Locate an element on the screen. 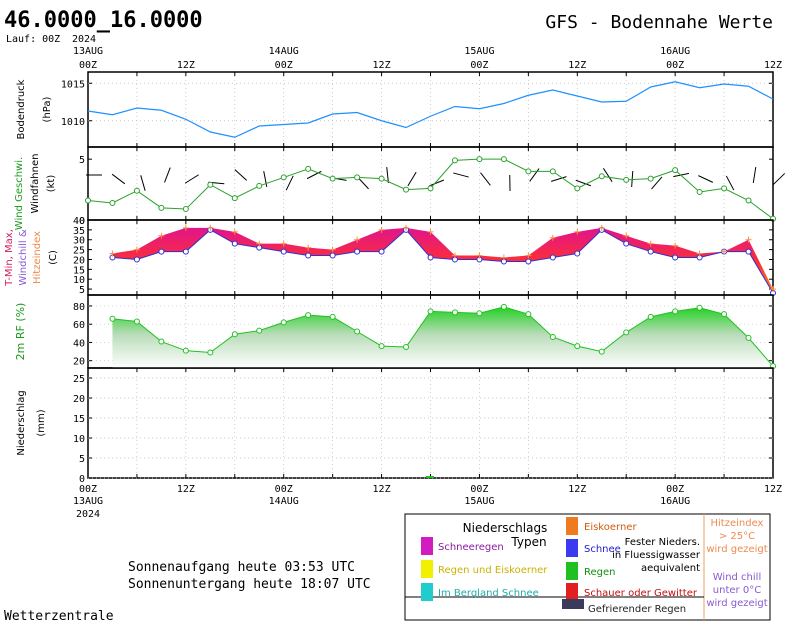 The height and width of the screenshot is (629, 800). fester-line-3: aequivalent is located at coordinates (670, 568).